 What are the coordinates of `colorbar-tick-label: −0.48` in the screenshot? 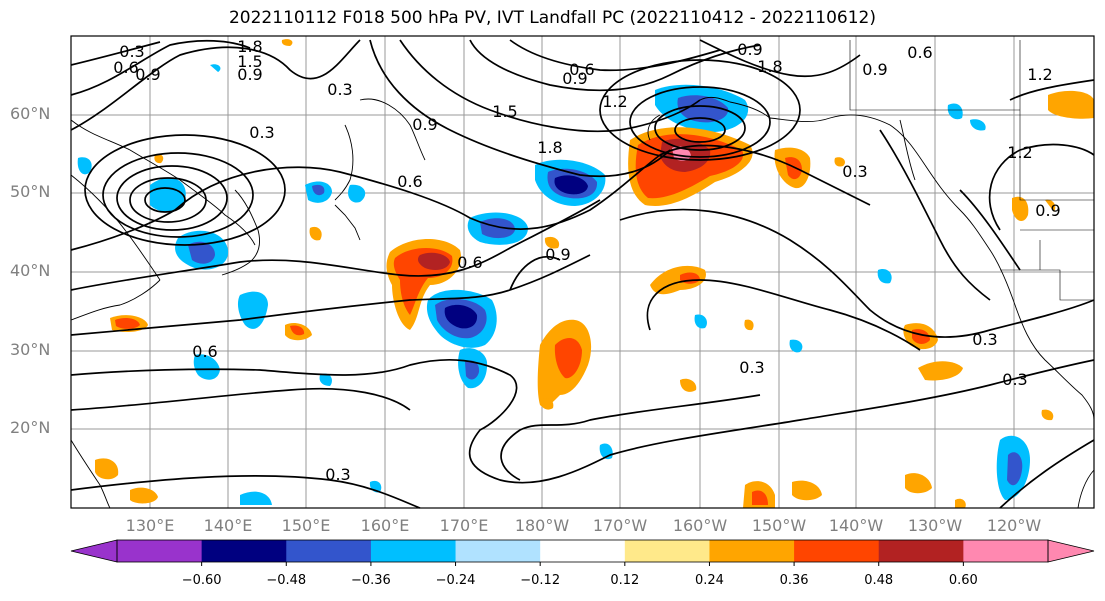 It's located at (286, 580).